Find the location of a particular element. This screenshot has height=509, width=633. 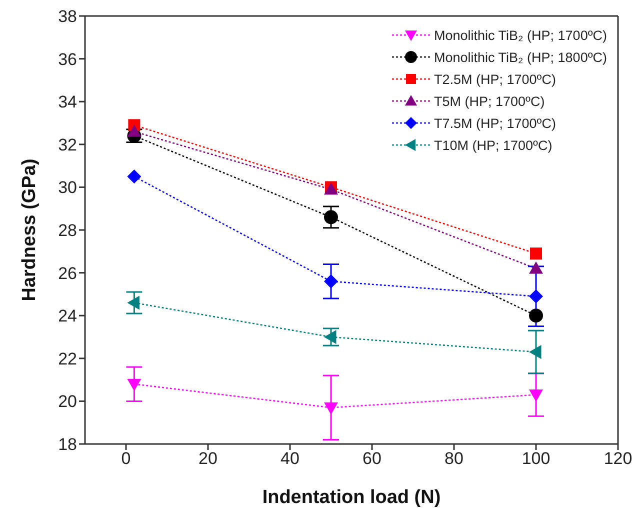

y-tick-label: 20 is located at coordinates (67, 402).